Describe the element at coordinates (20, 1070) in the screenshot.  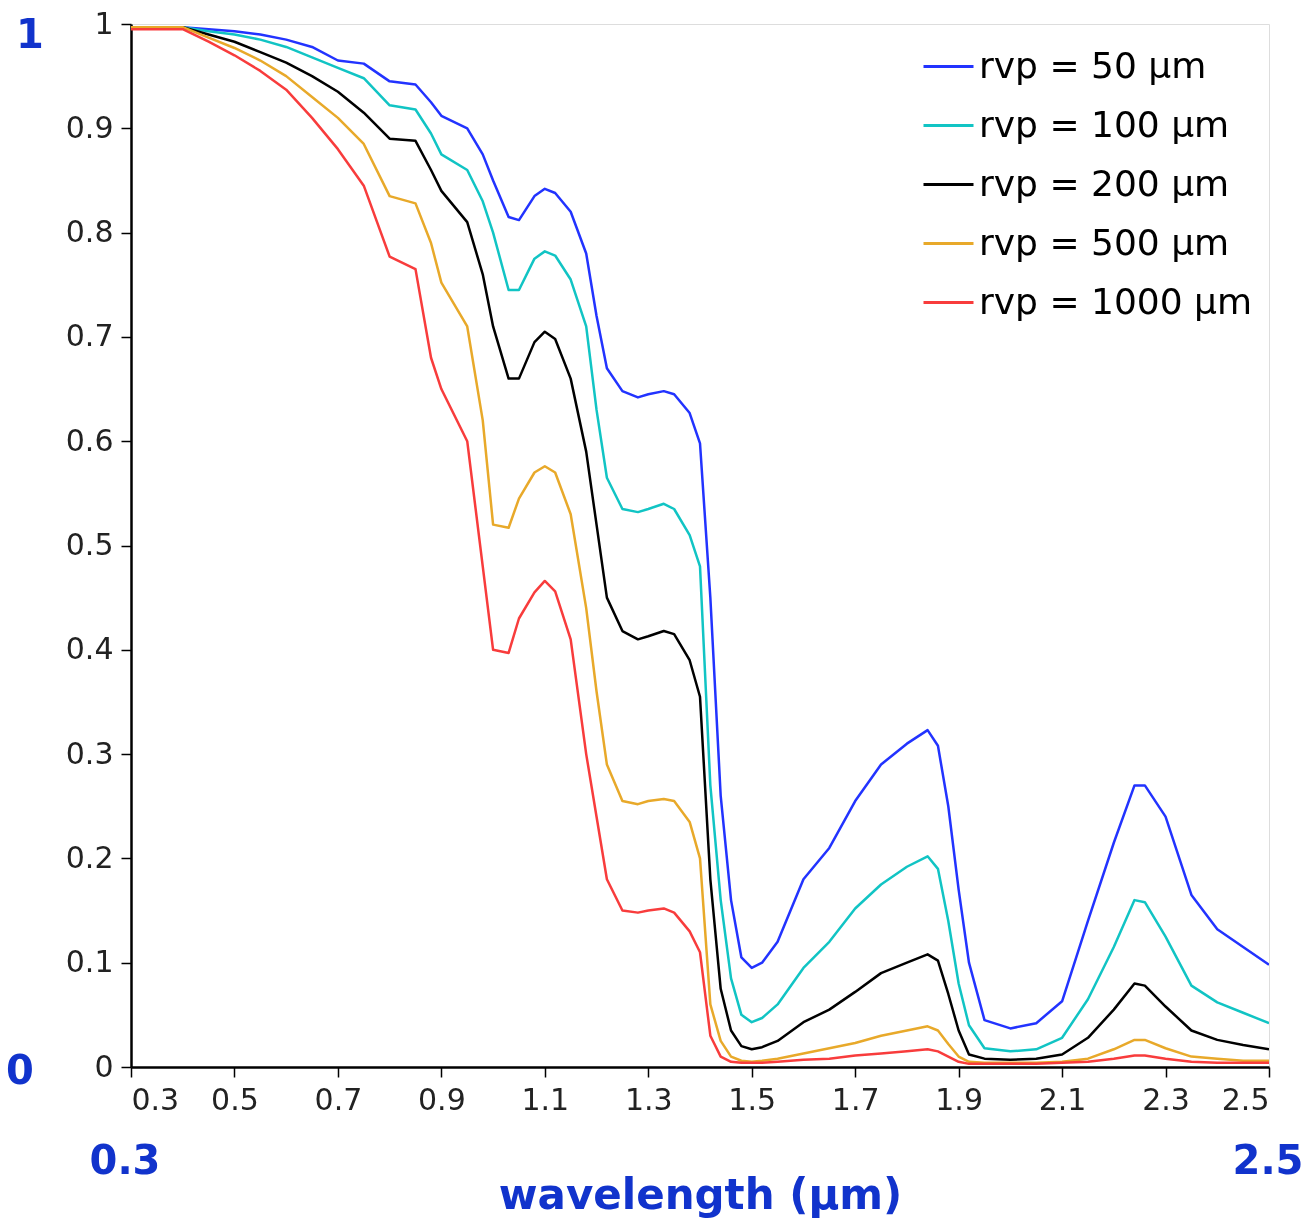
I see `text: 0` at that location.